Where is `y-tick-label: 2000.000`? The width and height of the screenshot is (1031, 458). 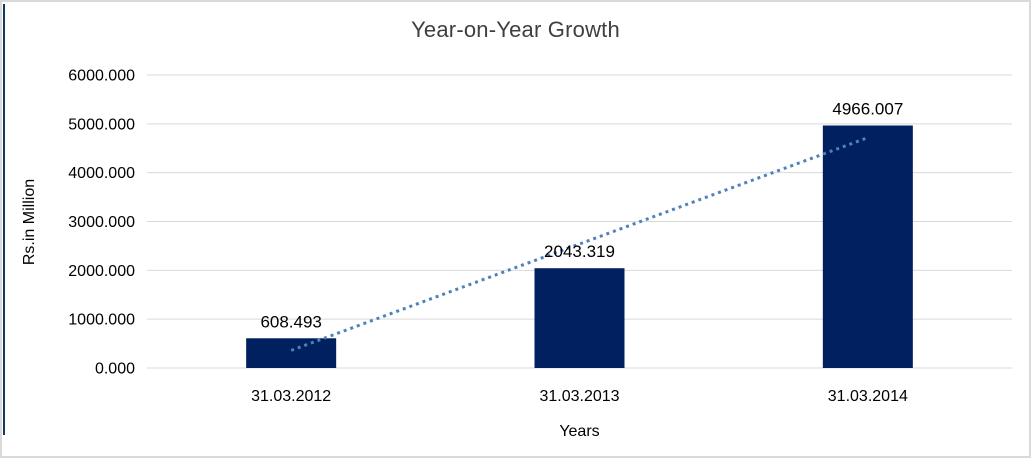 y-tick-label: 2000.000 is located at coordinates (101, 271).